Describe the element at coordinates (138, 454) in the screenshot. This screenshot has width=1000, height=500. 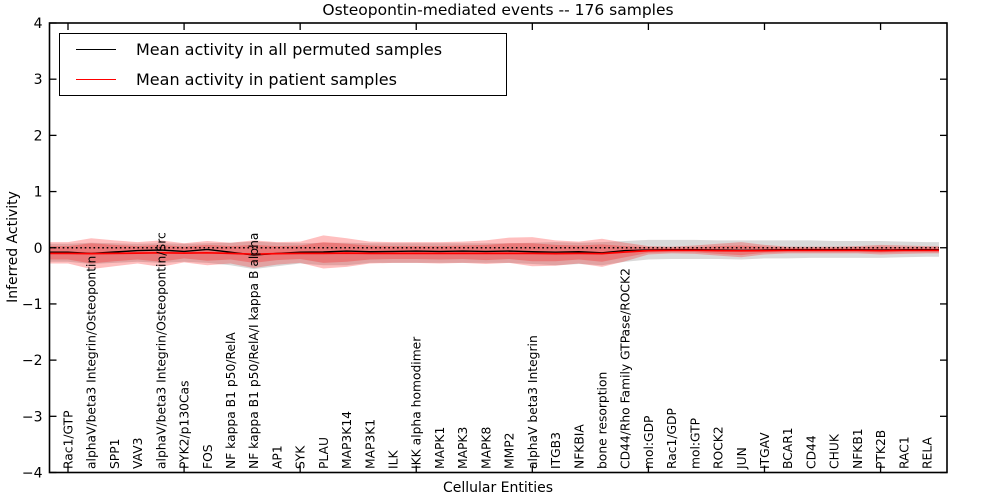
I see `x-category-label: VAV3` at that location.